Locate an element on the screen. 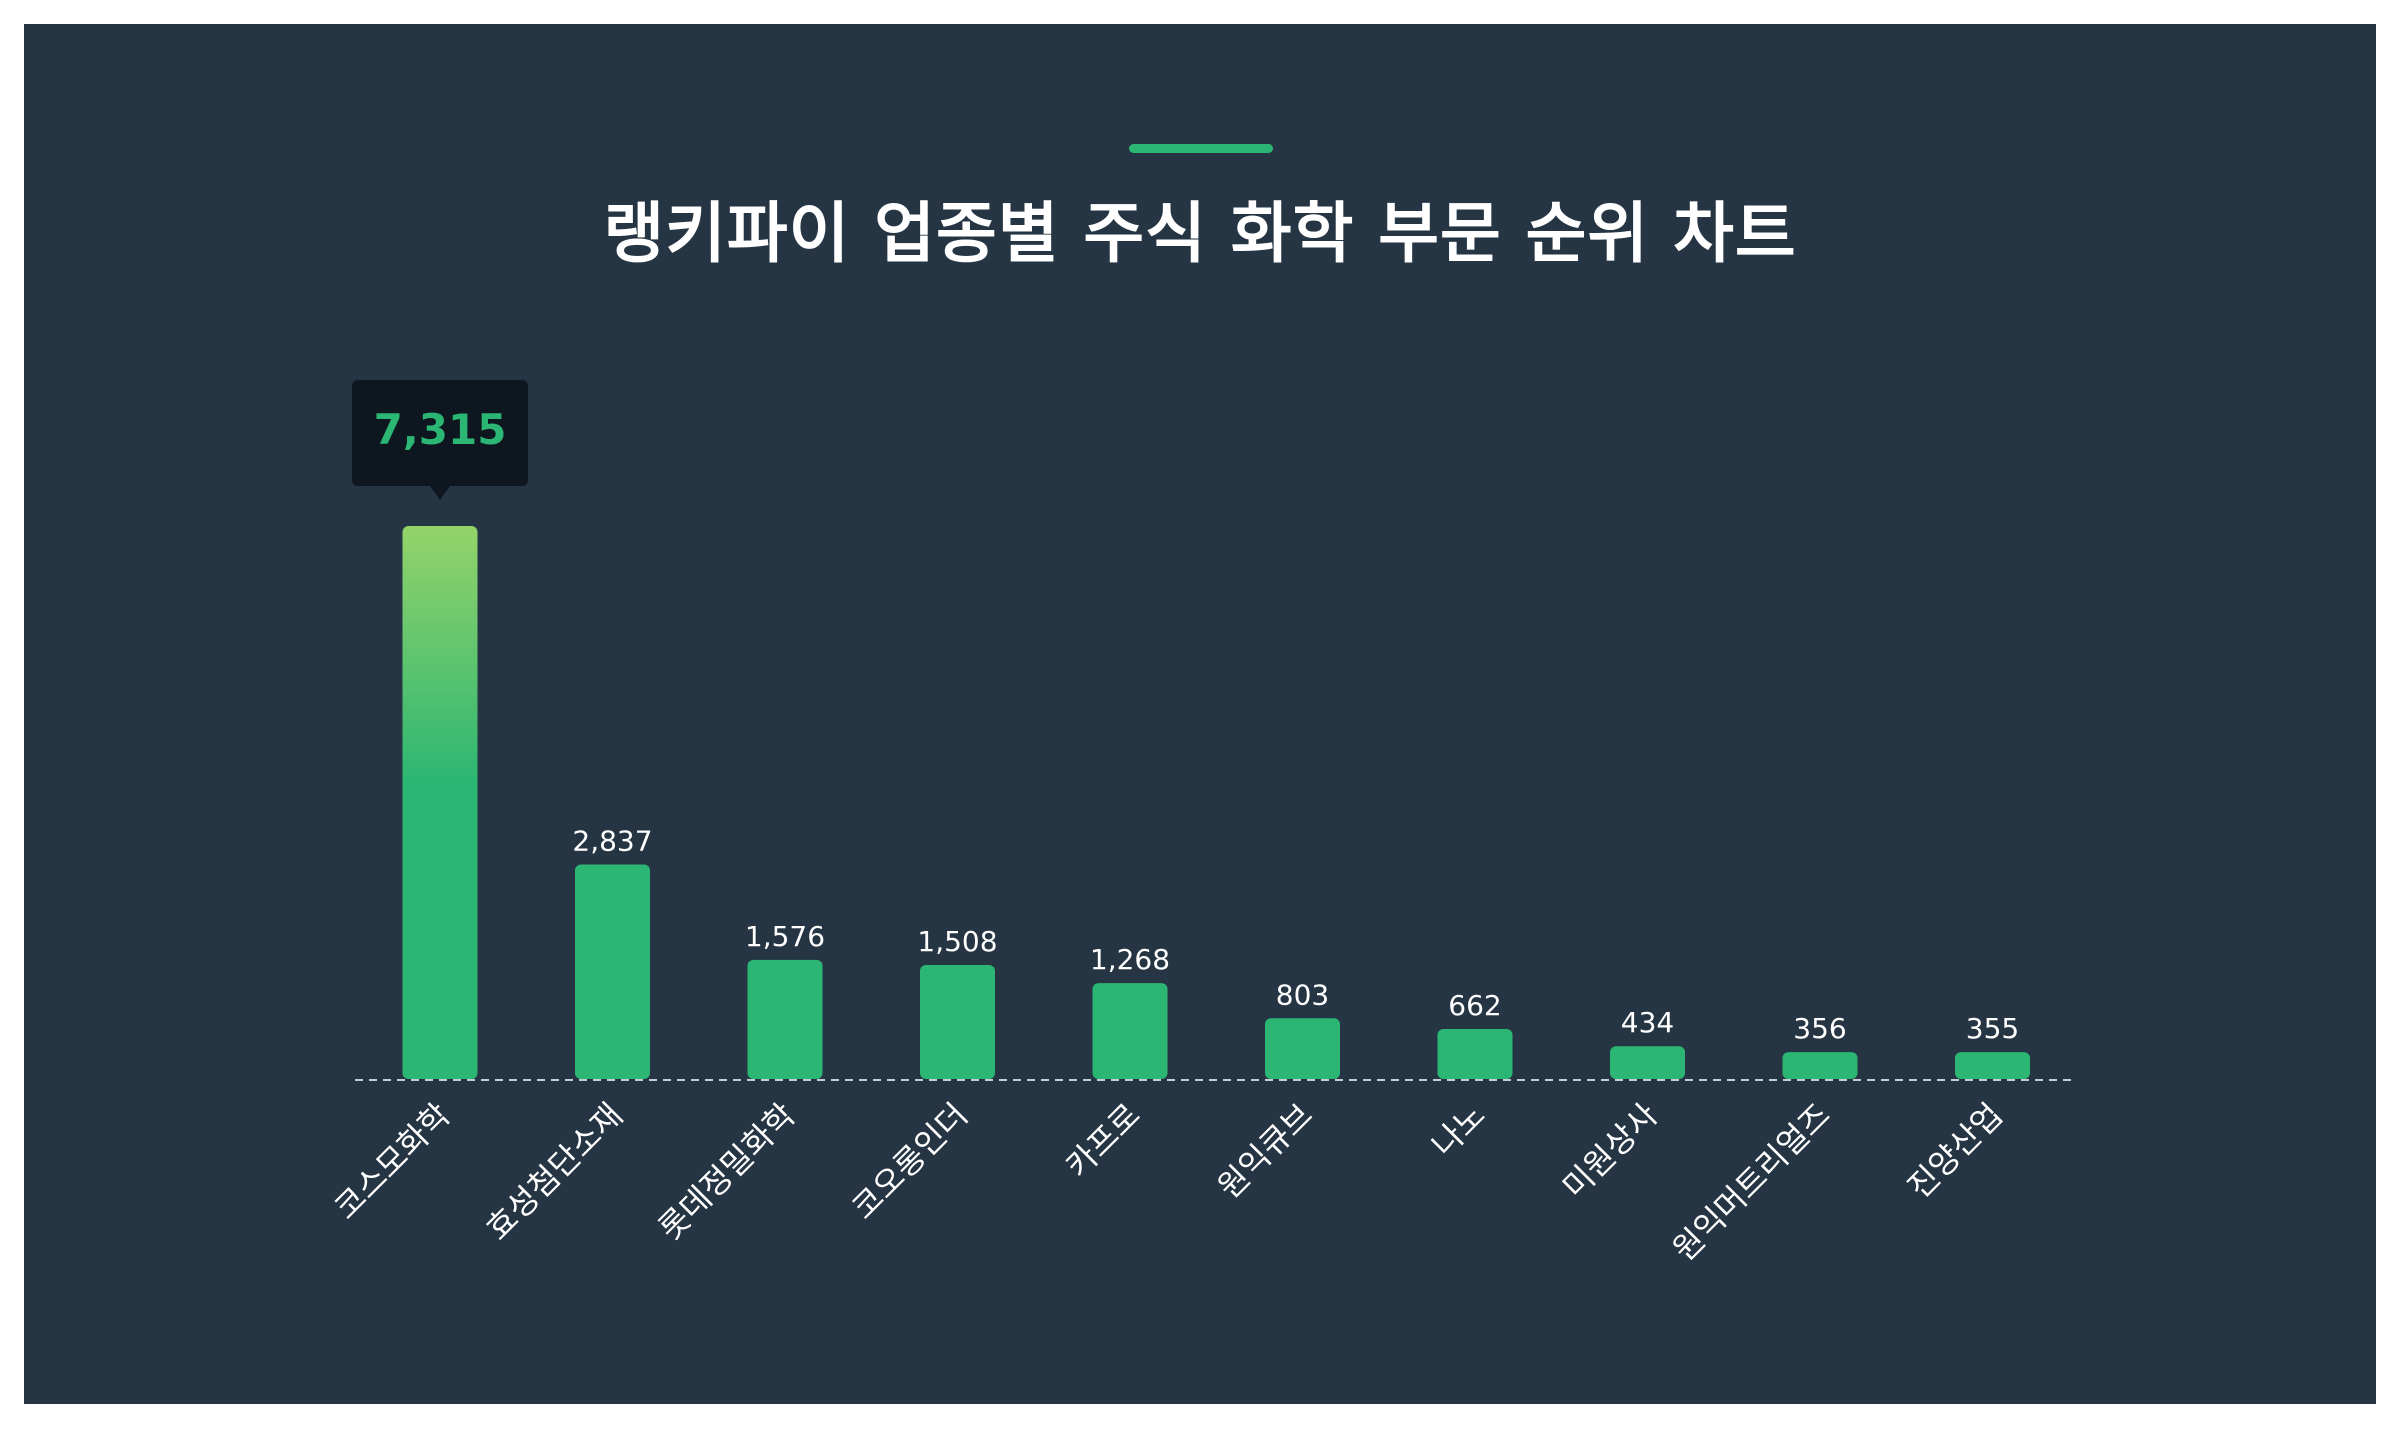  category-label-2: 효성첨단소재 is located at coordinates (554, 1172).